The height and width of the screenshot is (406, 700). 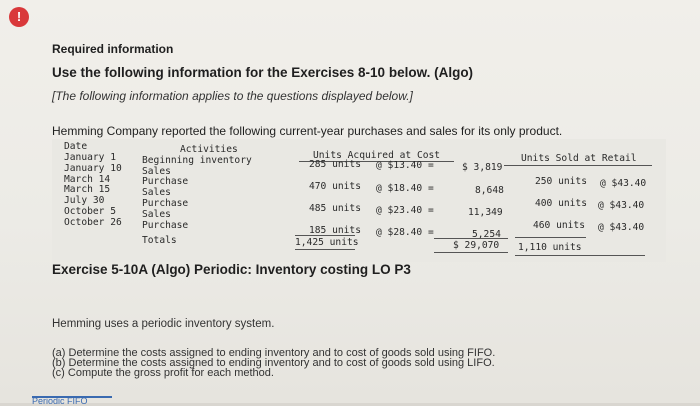 What do you see at coordinates (72, 397) in the screenshot?
I see `tab-underline` at bounding box center [72, 397].